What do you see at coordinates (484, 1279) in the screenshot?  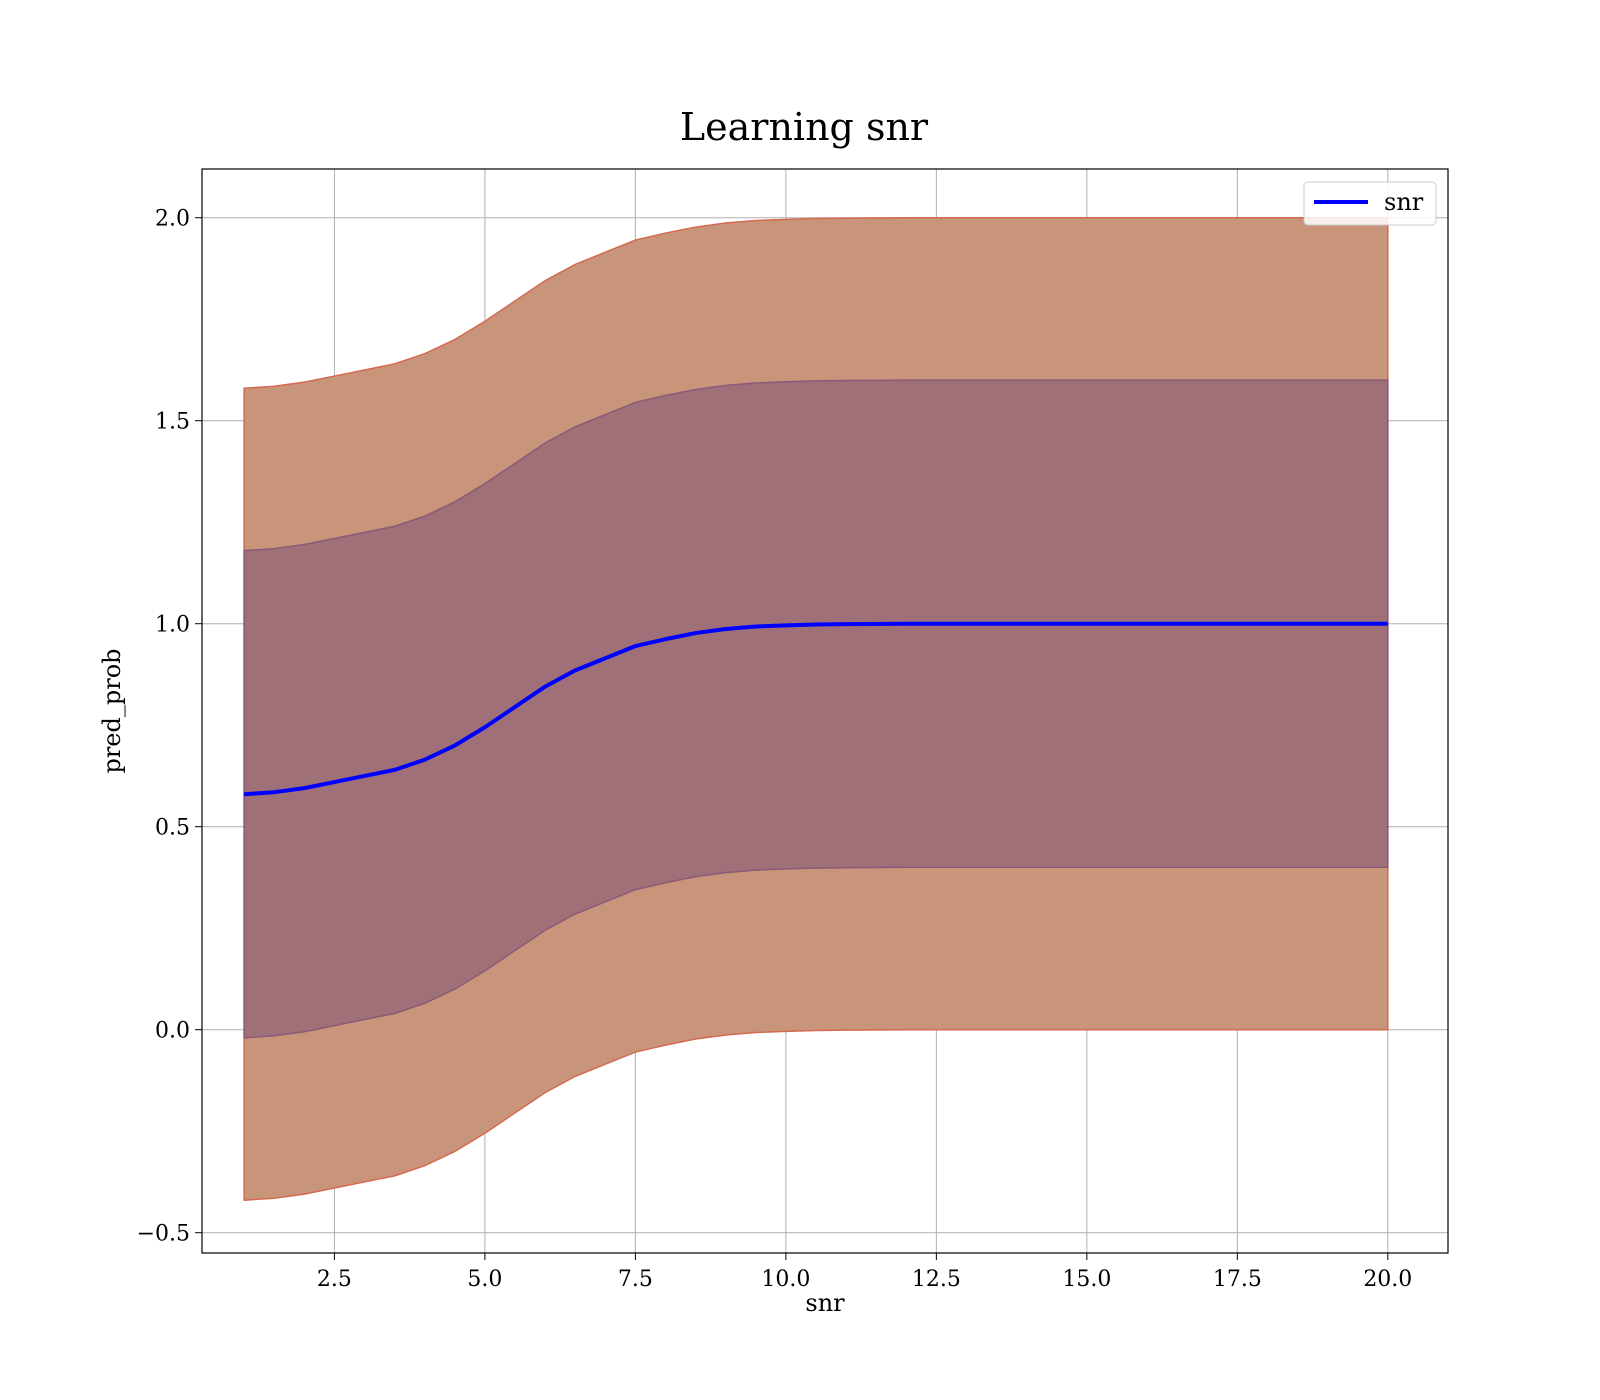 I see `x-tick-label: 5.0` at bounding box center [484, 1279].